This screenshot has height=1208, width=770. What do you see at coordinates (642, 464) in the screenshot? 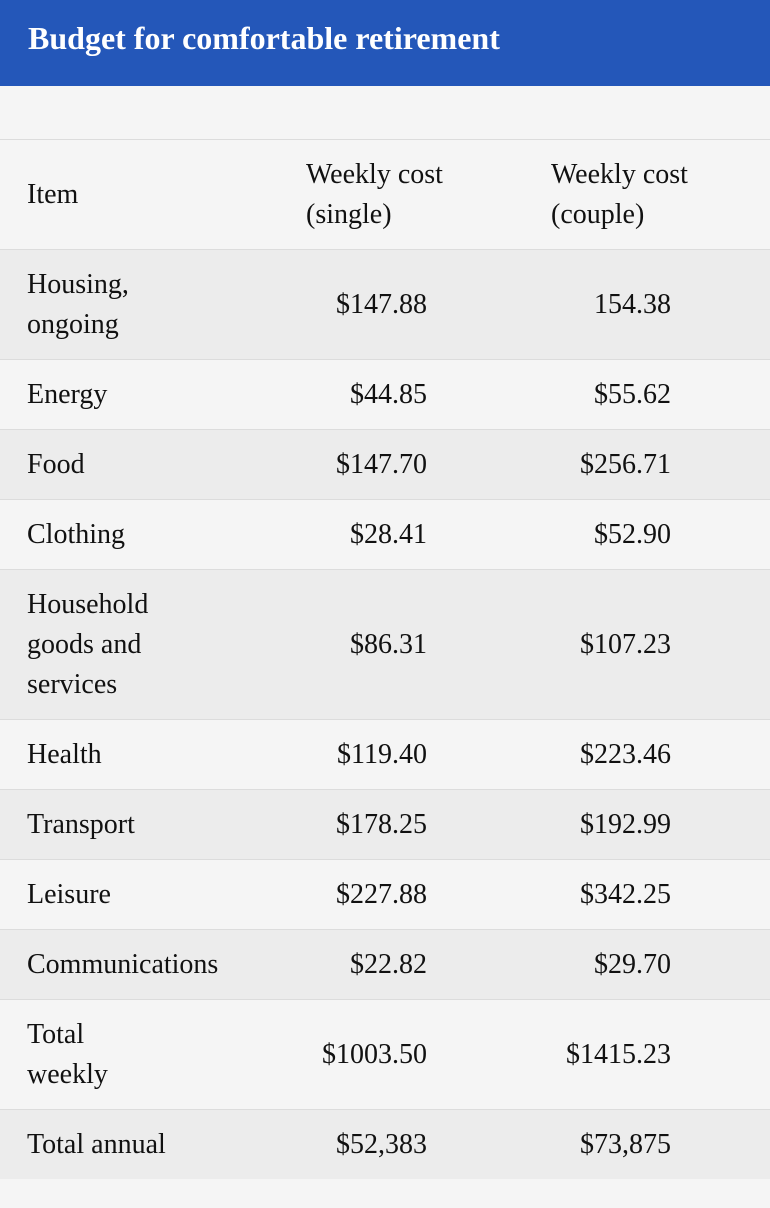
I see `cost-cell: $256.71` at bounding box center [642, 464].